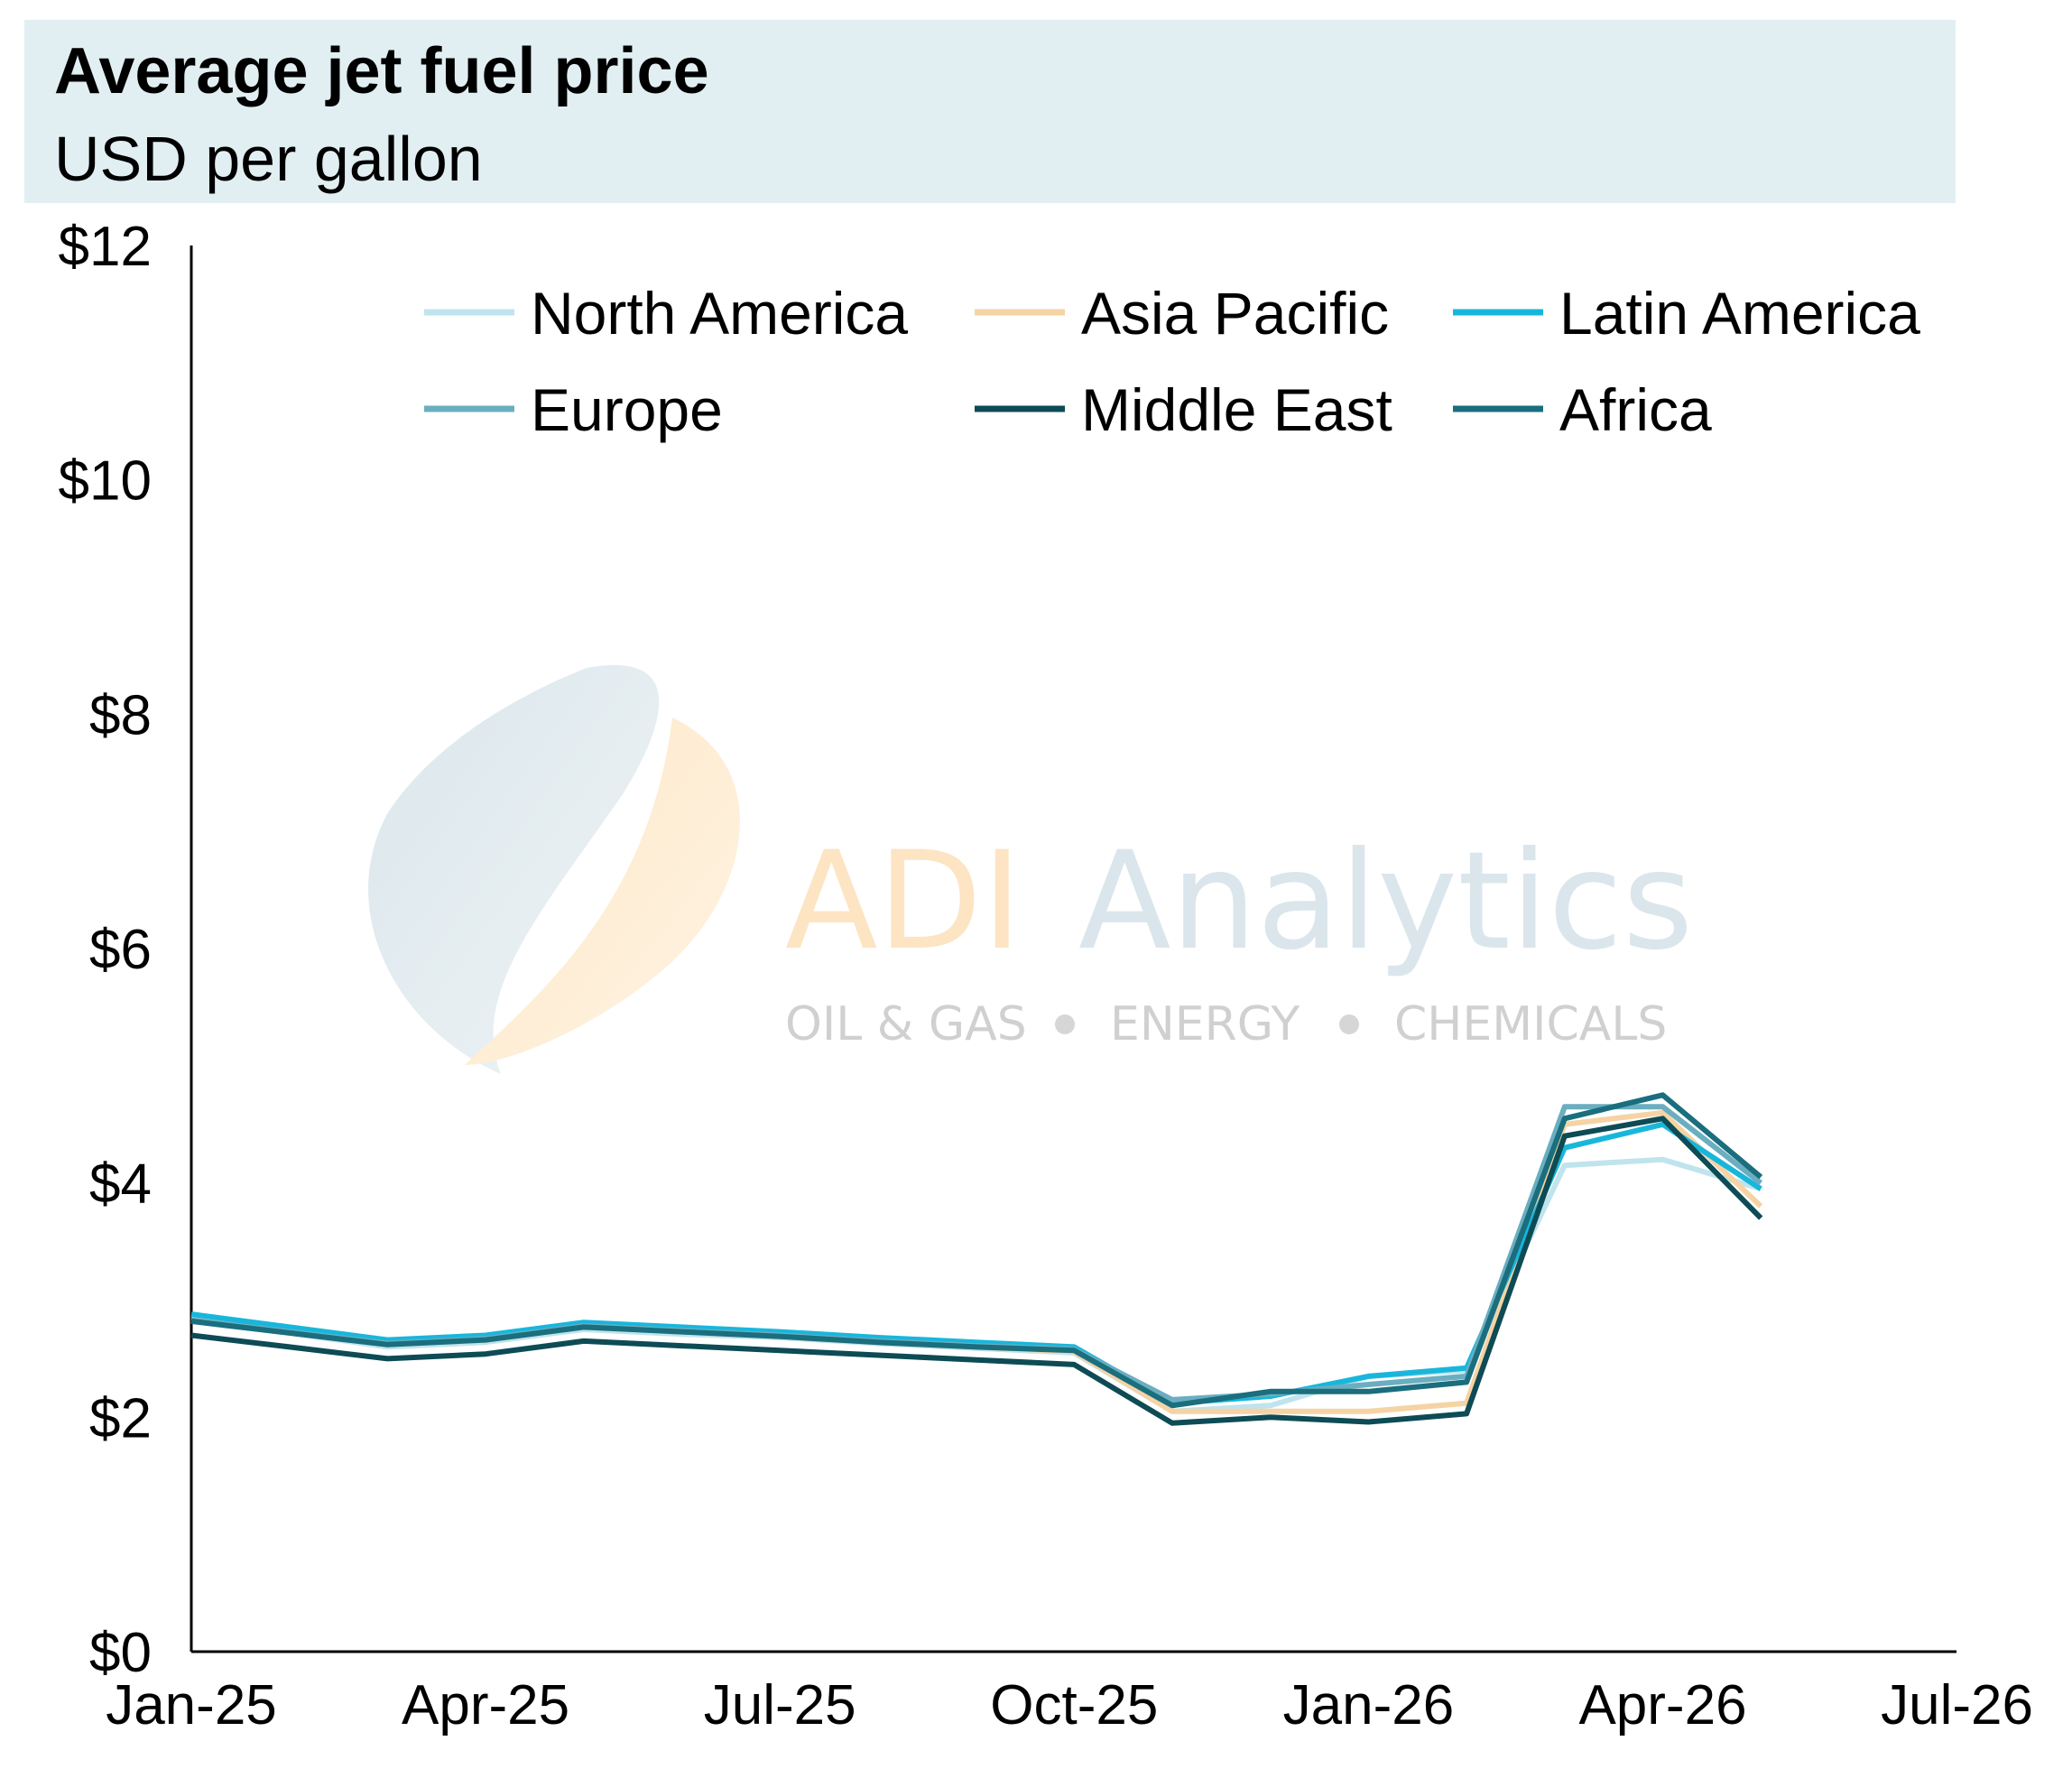 The width and height of the screenshot is (2072, 1778). I want to click on watermark-tagline-2: ENERGY, so click(1205, 1024).